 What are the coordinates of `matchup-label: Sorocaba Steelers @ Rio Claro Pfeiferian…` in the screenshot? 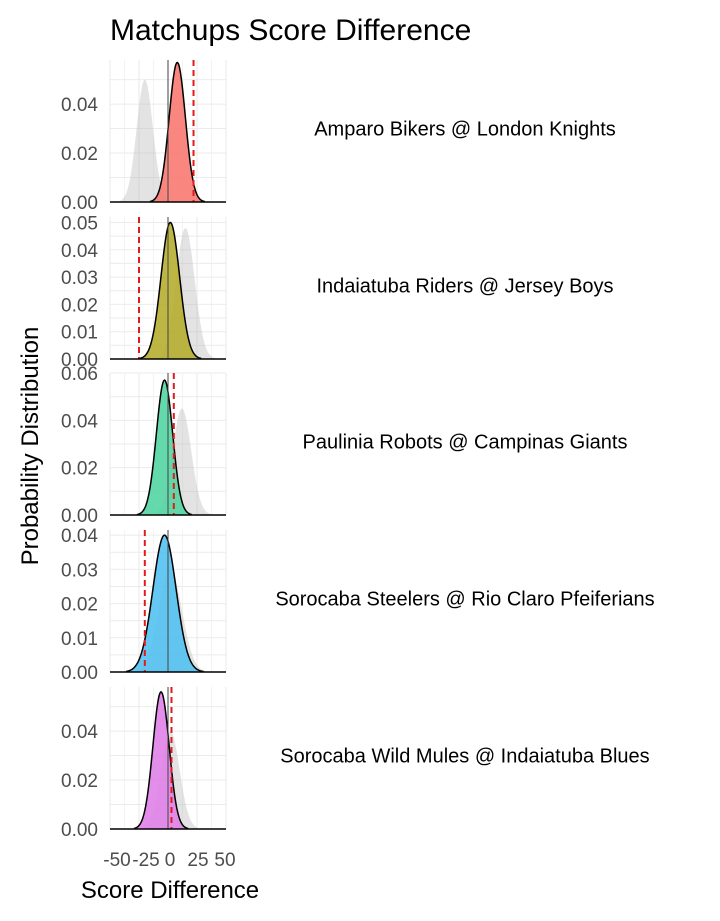 It's located at (464, 599).